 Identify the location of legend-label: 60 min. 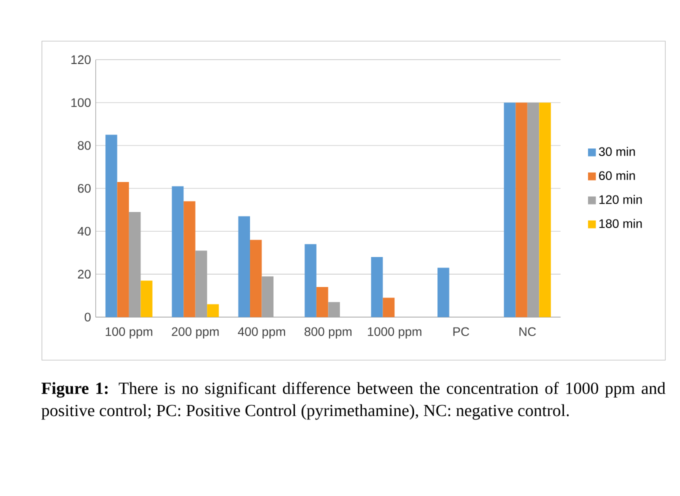
(617, 175).